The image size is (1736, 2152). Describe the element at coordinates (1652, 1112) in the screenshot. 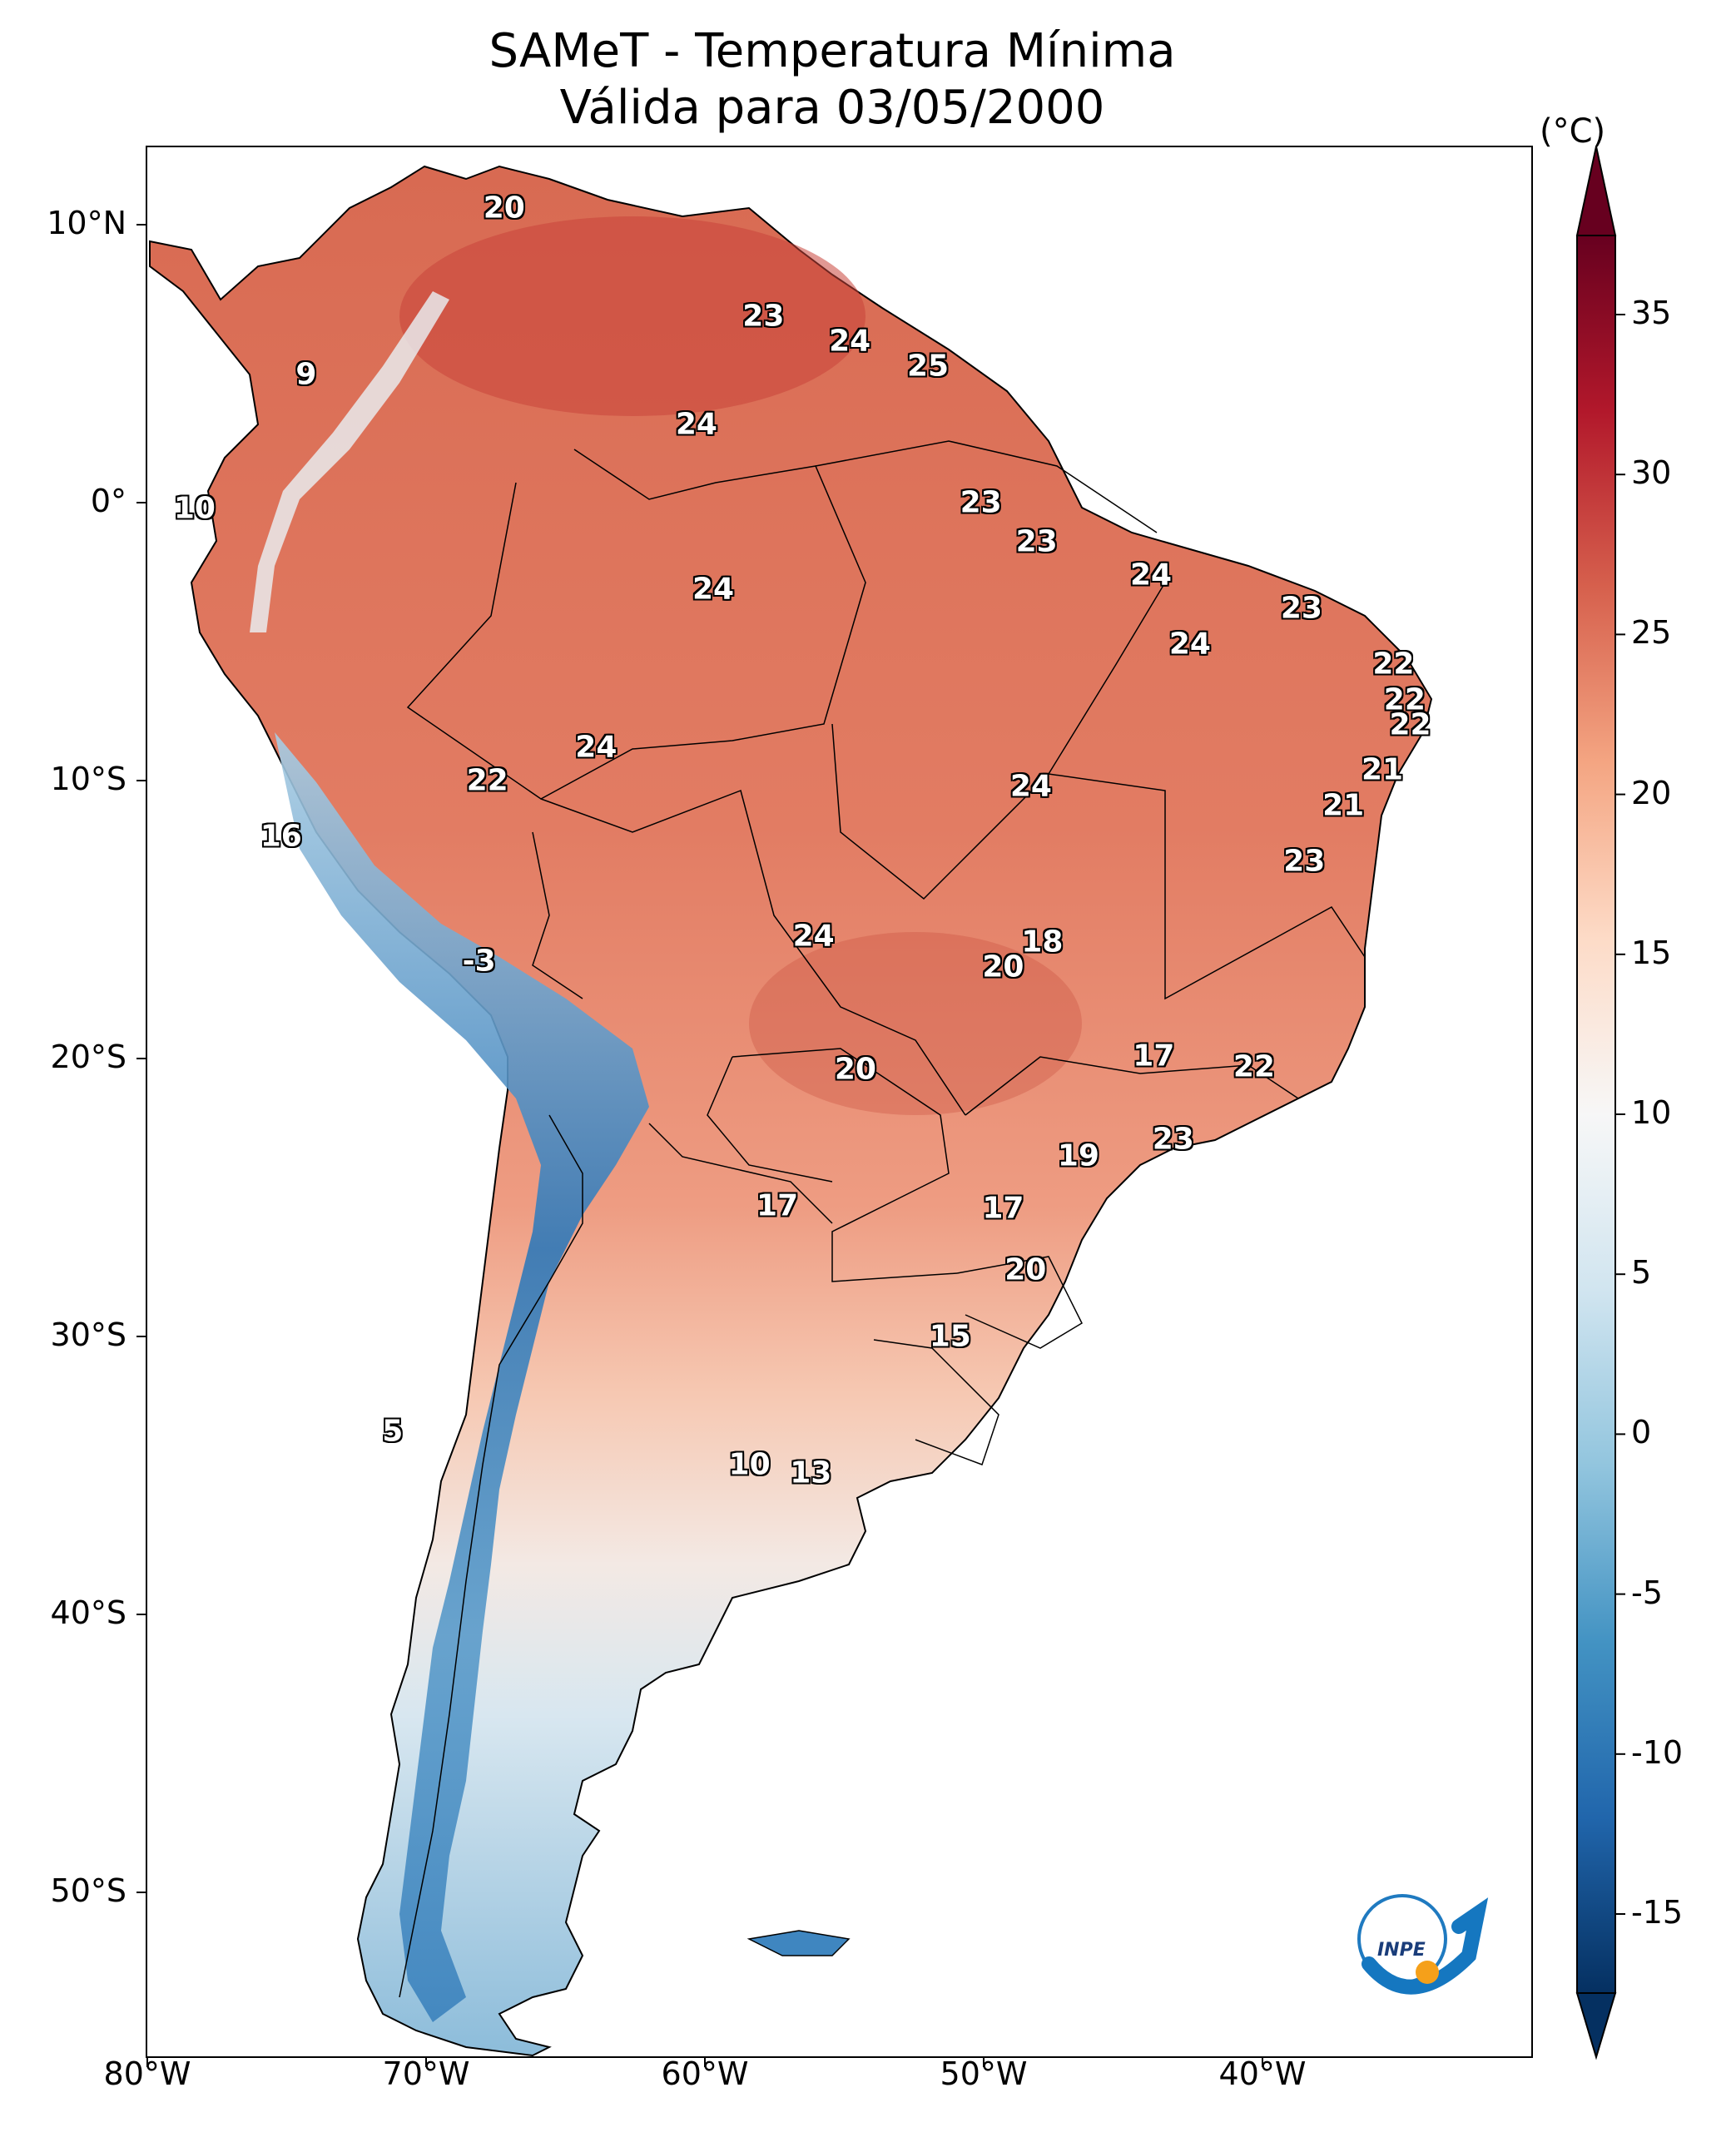

I see `colorbar-tick-label: 10` at that location.